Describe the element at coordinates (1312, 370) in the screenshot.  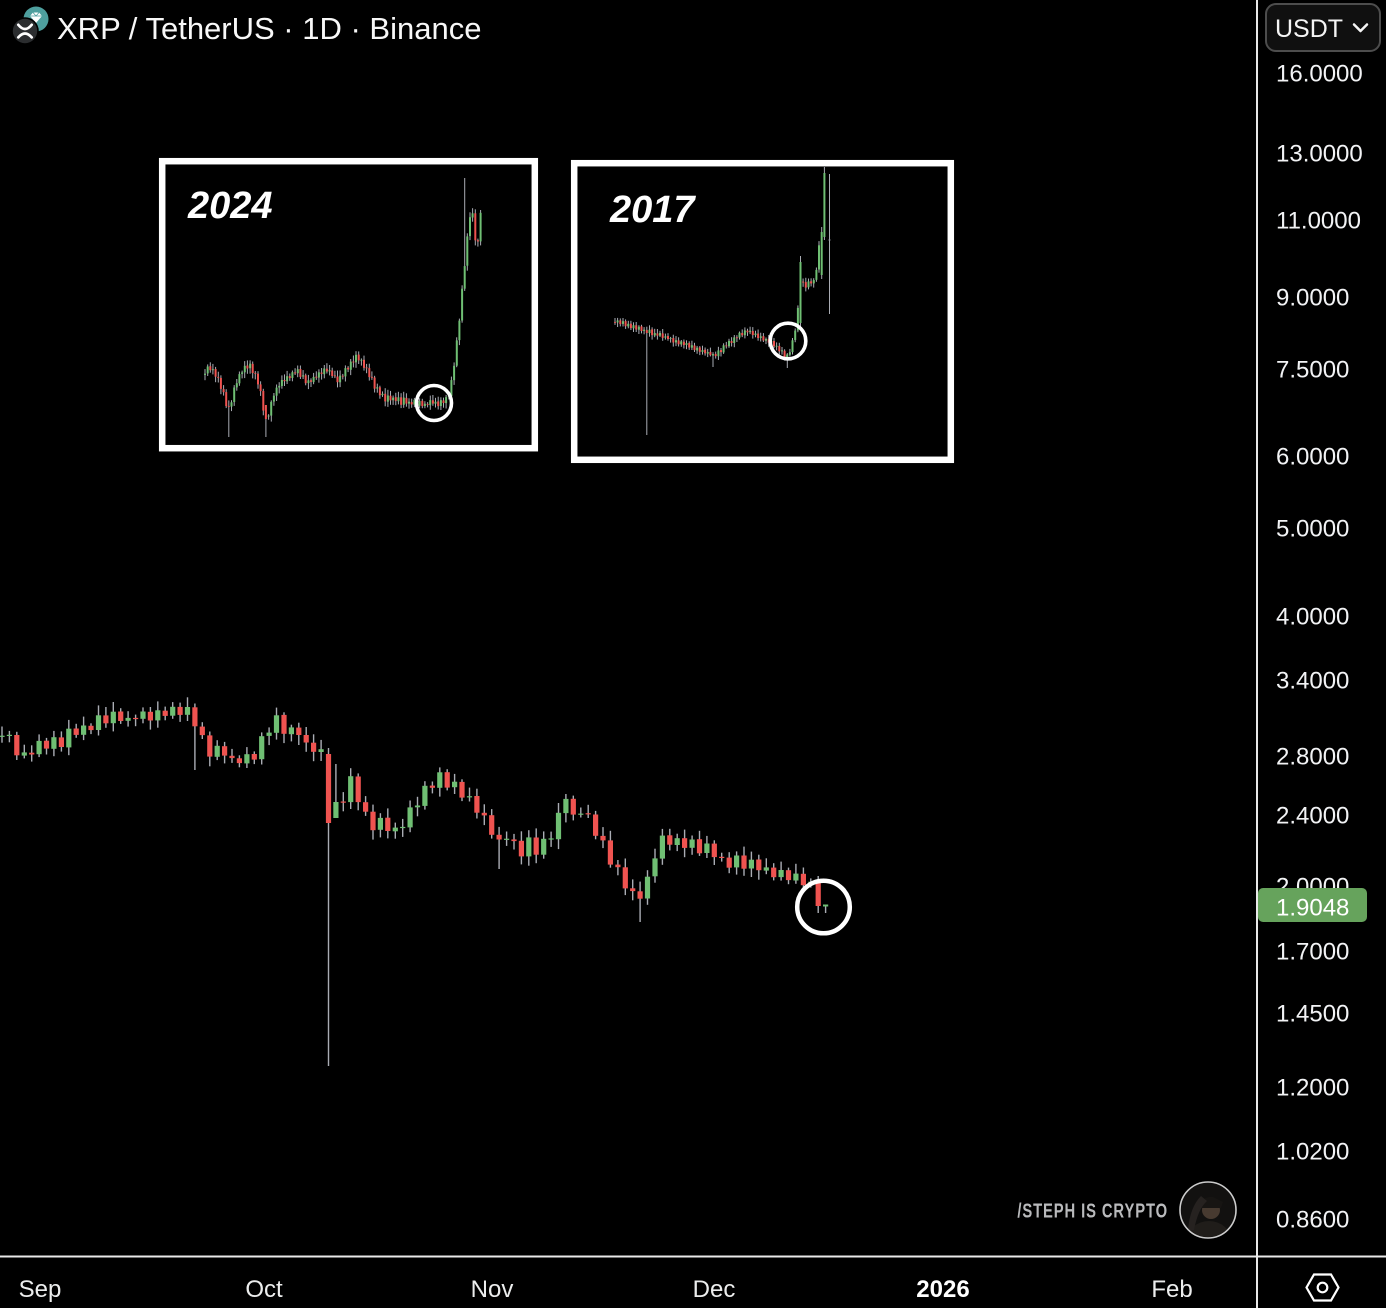
I see `svg-text: 7.5000` at that location.